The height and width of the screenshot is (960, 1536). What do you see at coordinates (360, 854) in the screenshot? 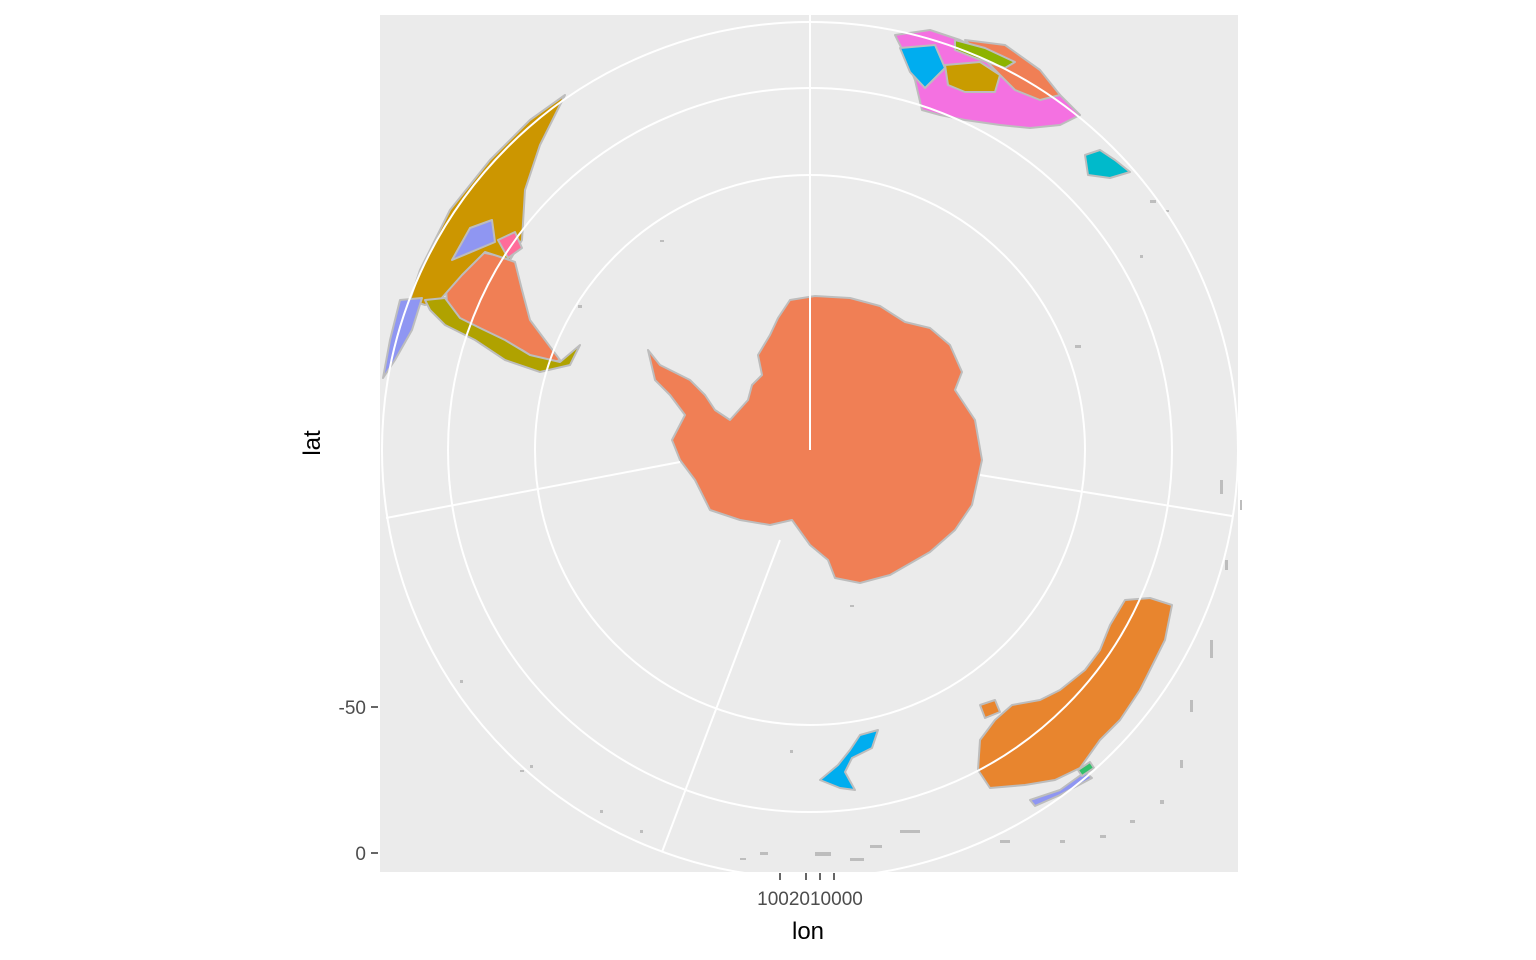
I see `y-tick-label: 0` at bounding box center [360, 854].